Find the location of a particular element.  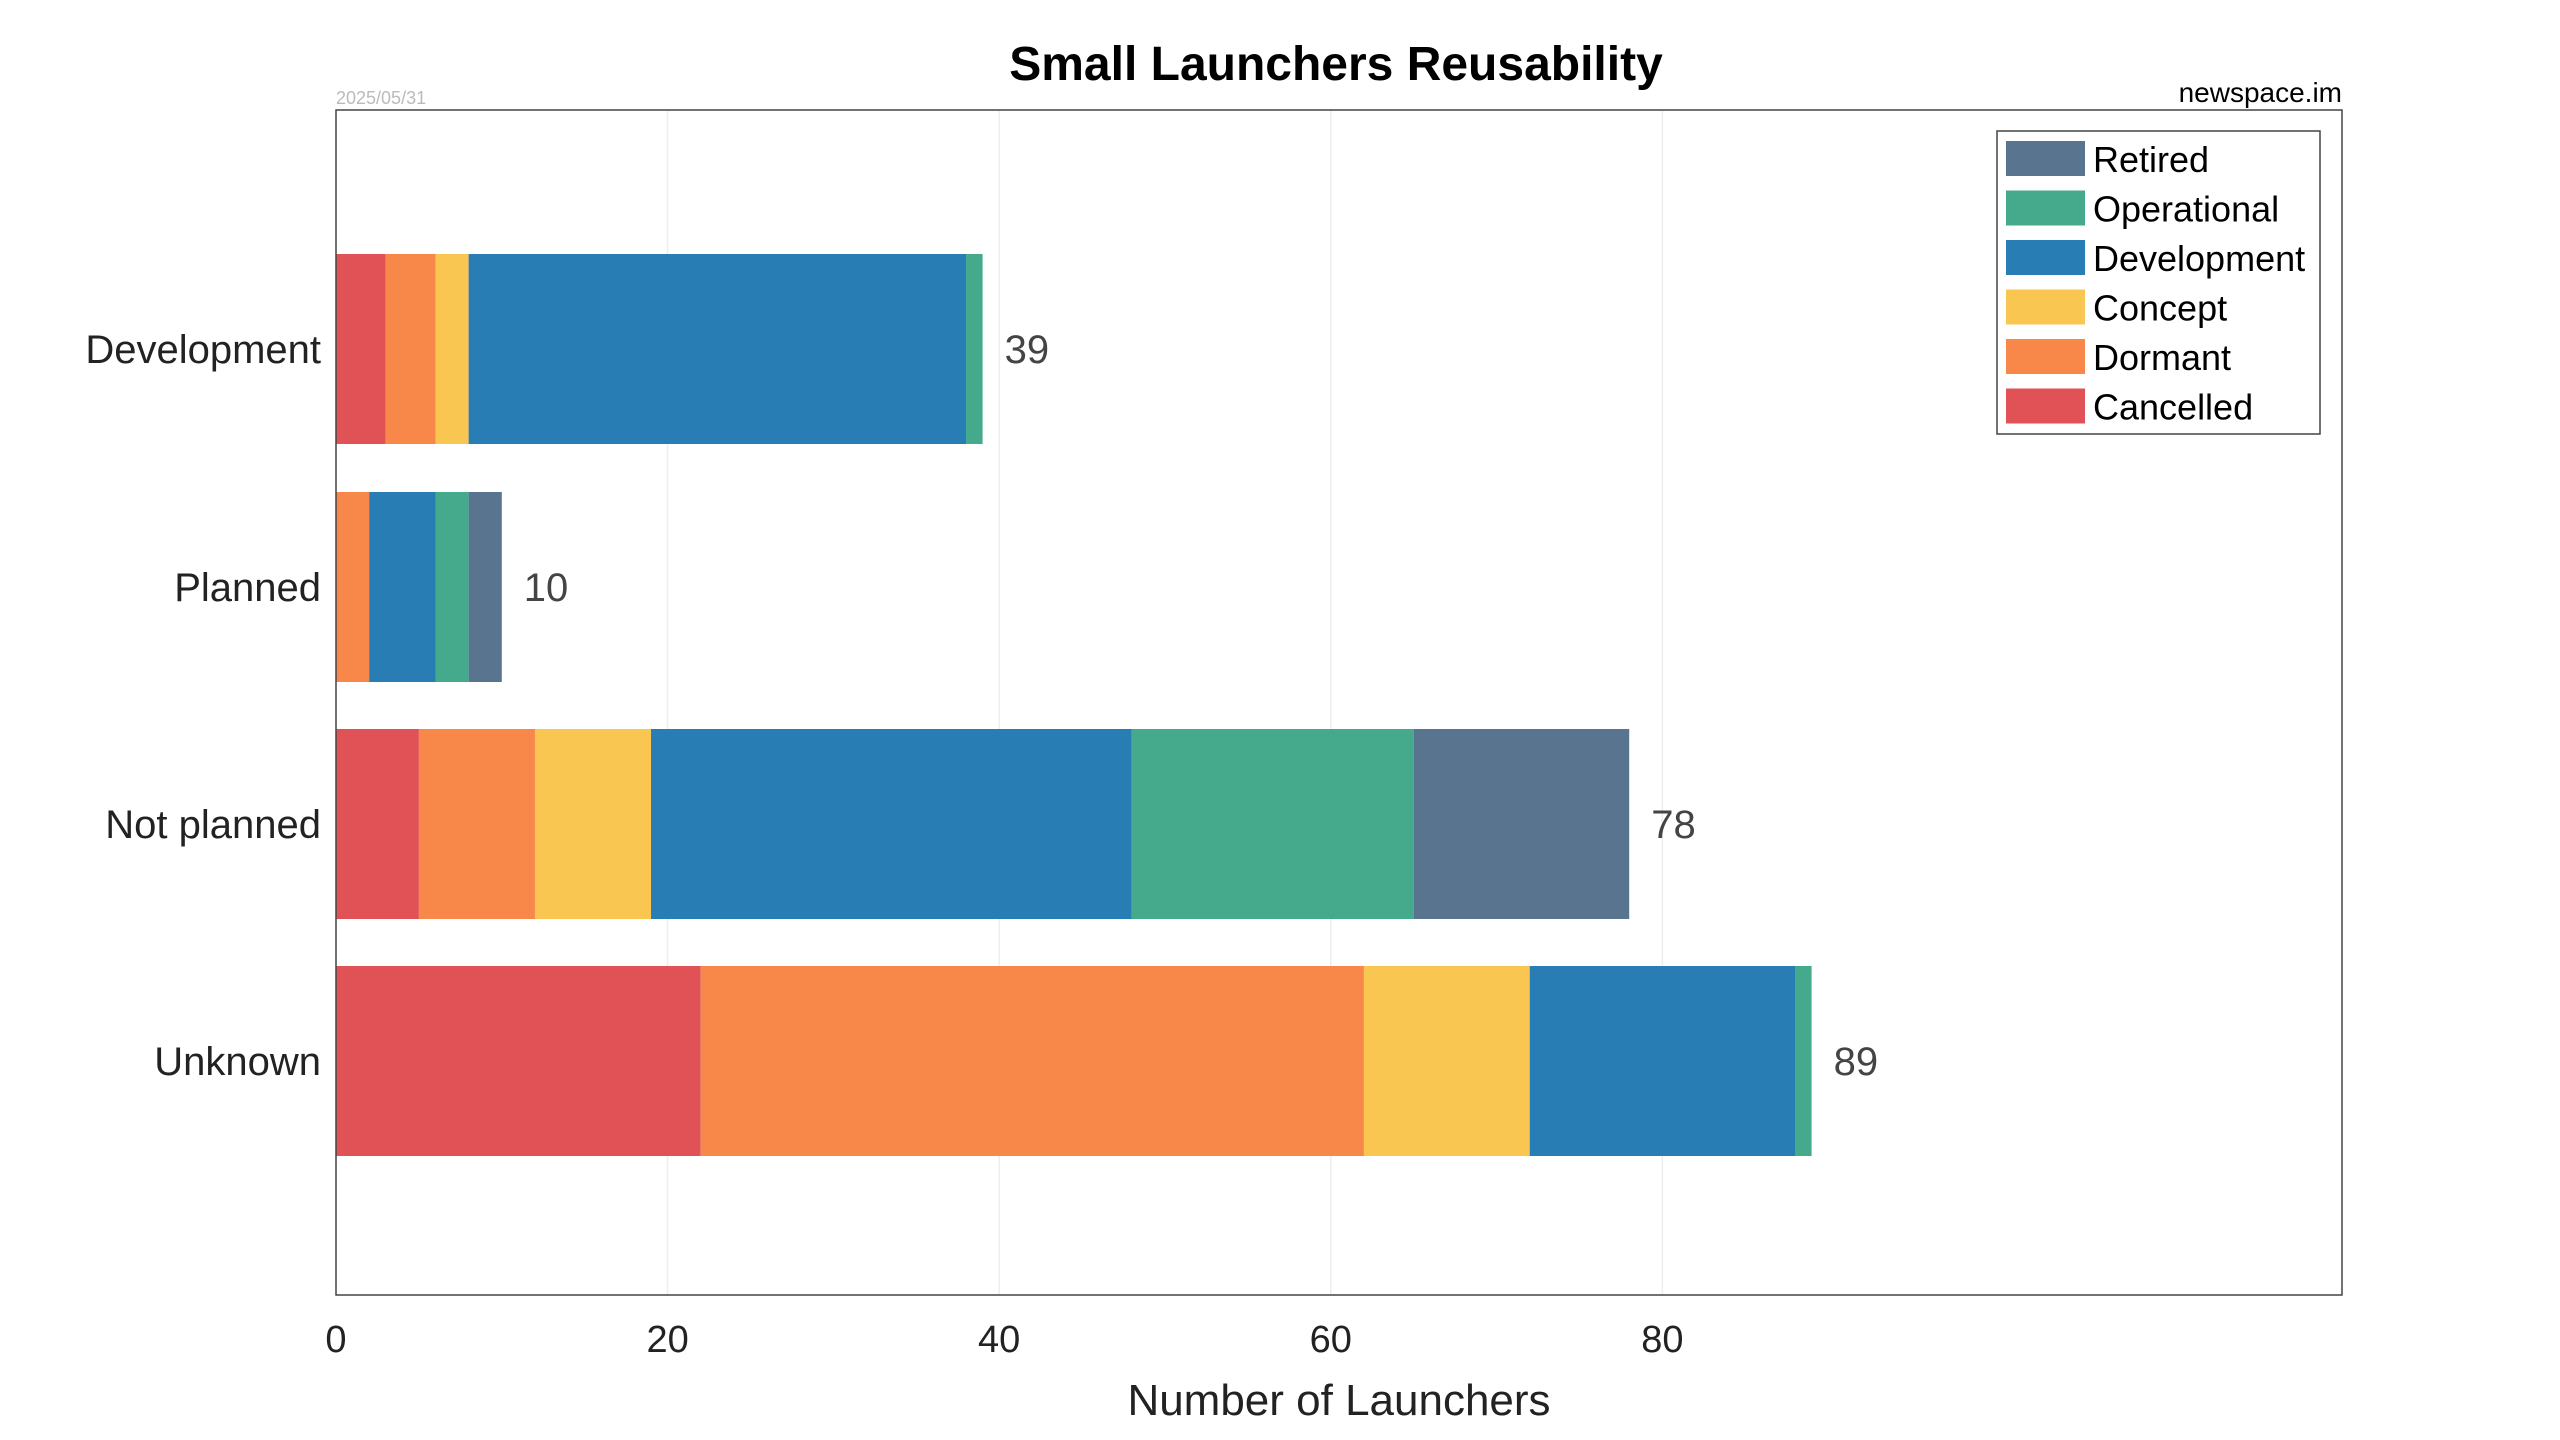

bar-segment-operational-unknown is located at coordinates (1803, 1061).